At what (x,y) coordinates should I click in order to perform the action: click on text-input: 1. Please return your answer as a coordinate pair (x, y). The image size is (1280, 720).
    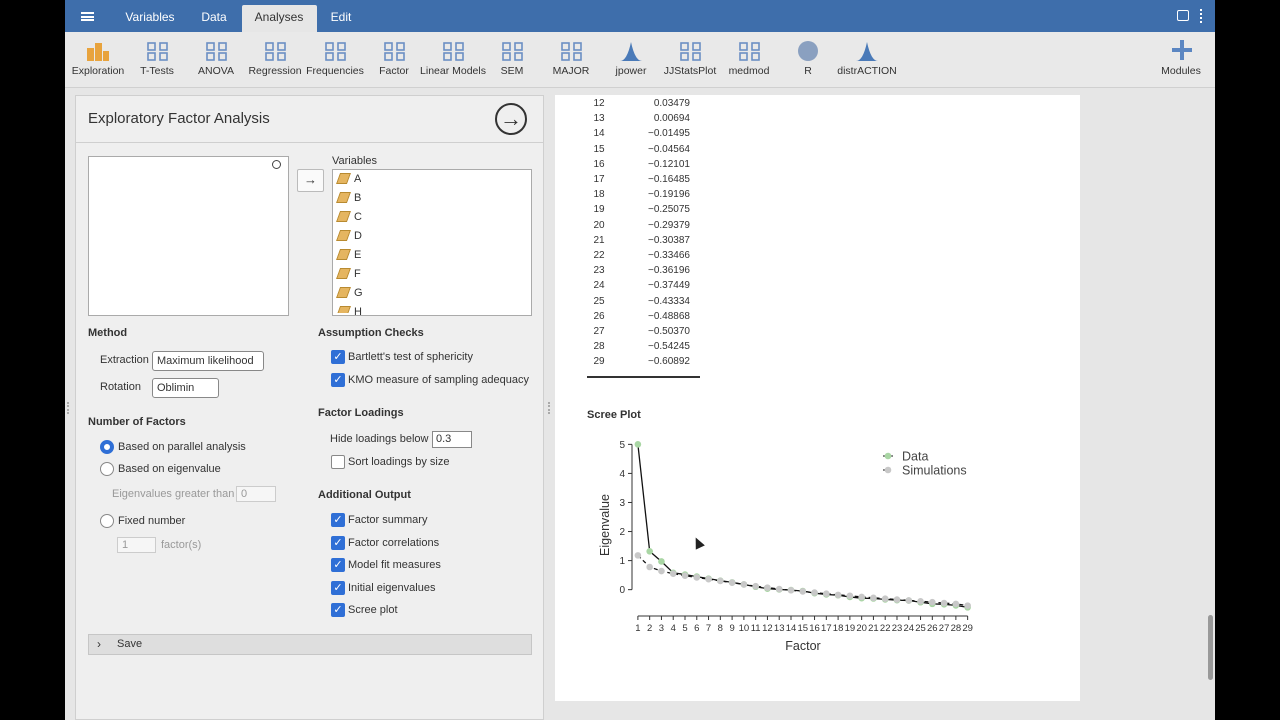
    Looking at the image, I should click on (136, 545).